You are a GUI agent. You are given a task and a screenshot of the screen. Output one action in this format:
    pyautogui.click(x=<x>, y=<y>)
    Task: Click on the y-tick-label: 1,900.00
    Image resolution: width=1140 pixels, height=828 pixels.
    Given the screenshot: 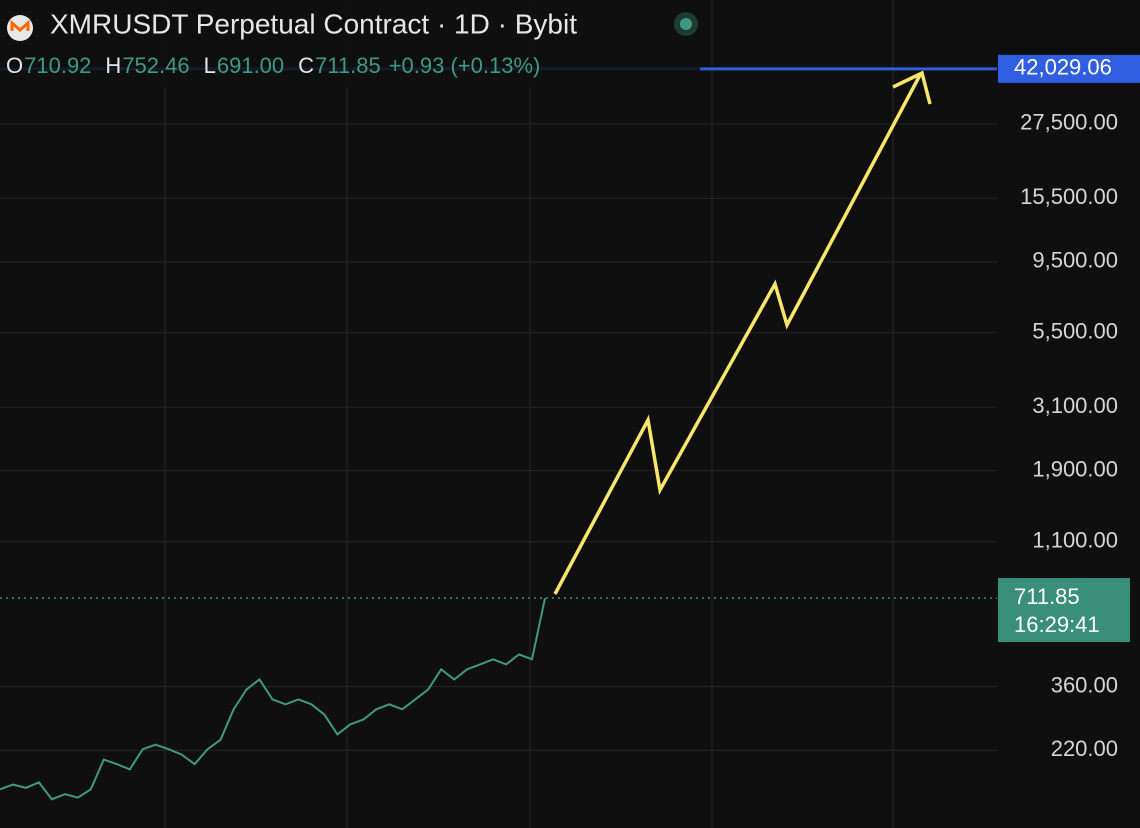 What is the action you would take?
    pyautogui.click(x=1075, y=468)
    